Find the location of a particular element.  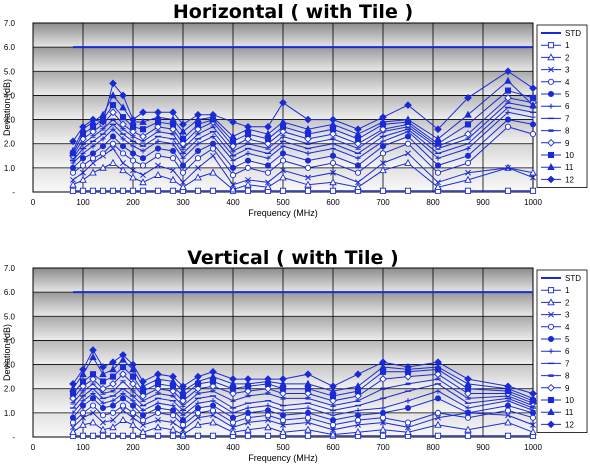

x-tick-label: 100 is located at coordinates (83, 202).